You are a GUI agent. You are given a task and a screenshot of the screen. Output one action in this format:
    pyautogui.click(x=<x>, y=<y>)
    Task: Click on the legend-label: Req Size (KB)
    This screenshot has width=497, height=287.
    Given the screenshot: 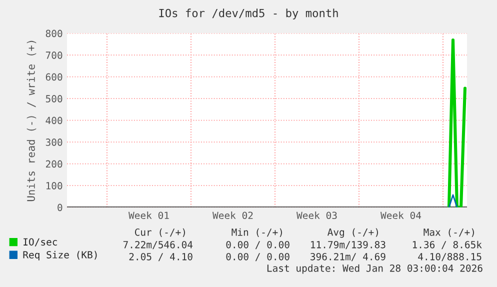 What is the action you would take?
    pyautogui.click(x=60, y=255)
    